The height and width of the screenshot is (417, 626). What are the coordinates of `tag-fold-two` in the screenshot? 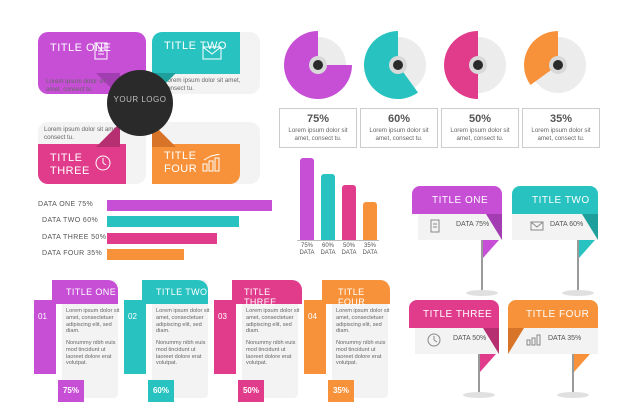 It's located at (590, 227).